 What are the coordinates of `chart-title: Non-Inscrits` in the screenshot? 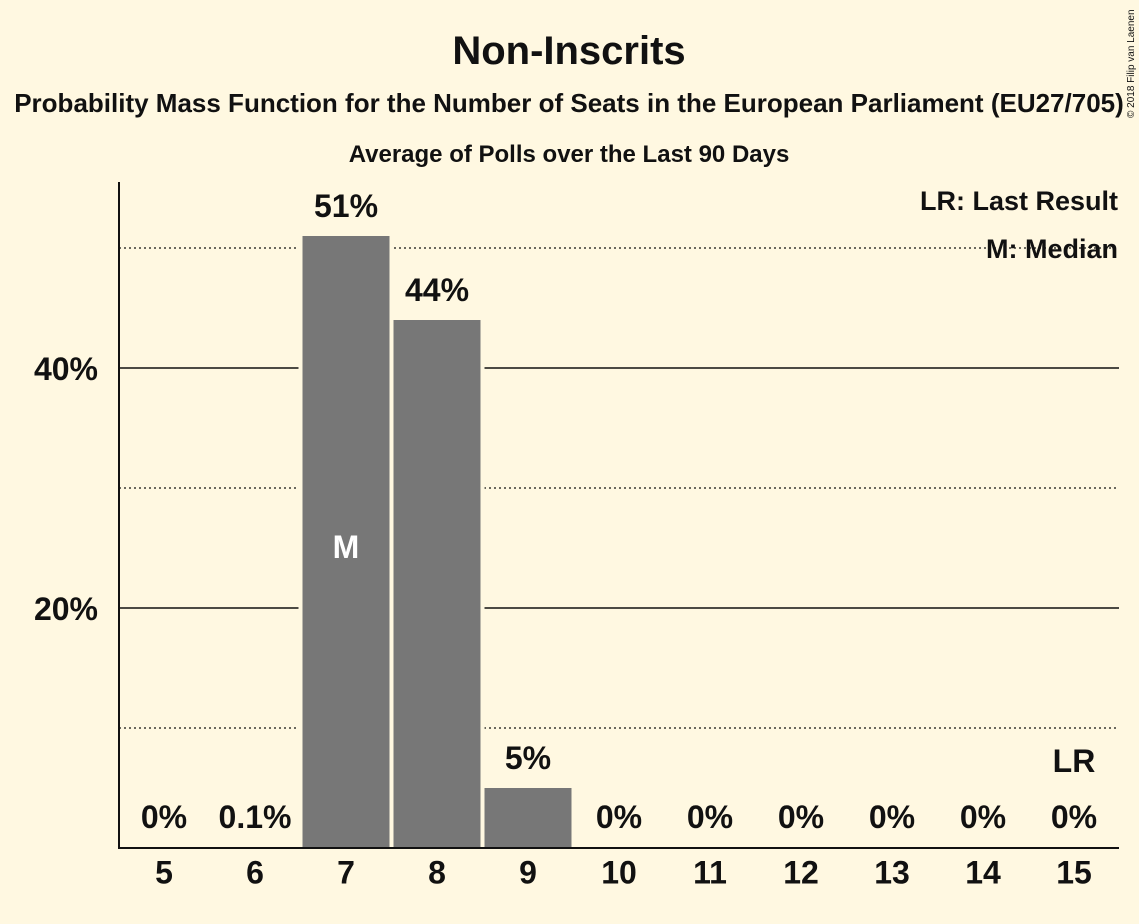 It's located at (568, 51).